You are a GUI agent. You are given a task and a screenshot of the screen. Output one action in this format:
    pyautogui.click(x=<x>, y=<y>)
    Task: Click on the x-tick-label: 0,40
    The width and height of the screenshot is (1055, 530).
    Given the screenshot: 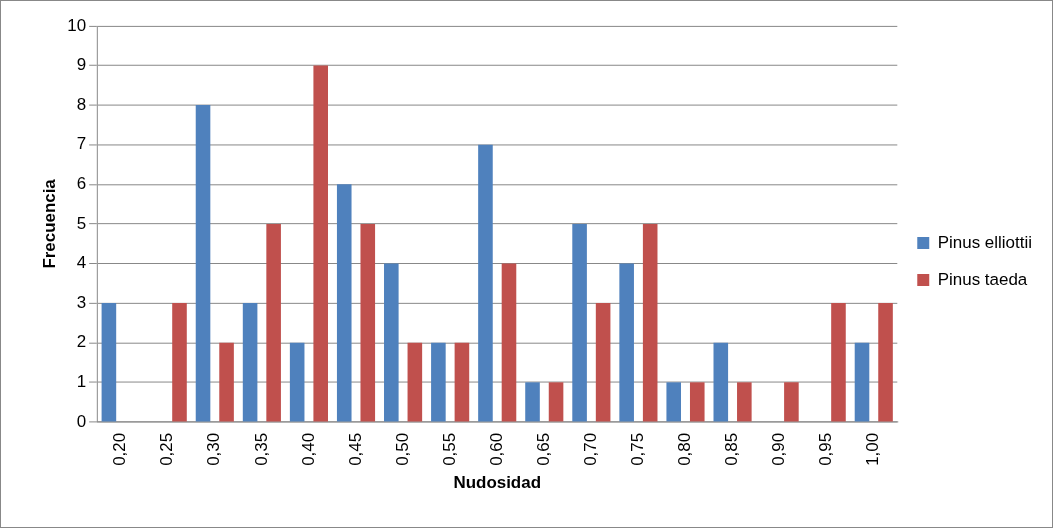 What is the action you would take?
    pyautogui.click(x=308, y=449)
    